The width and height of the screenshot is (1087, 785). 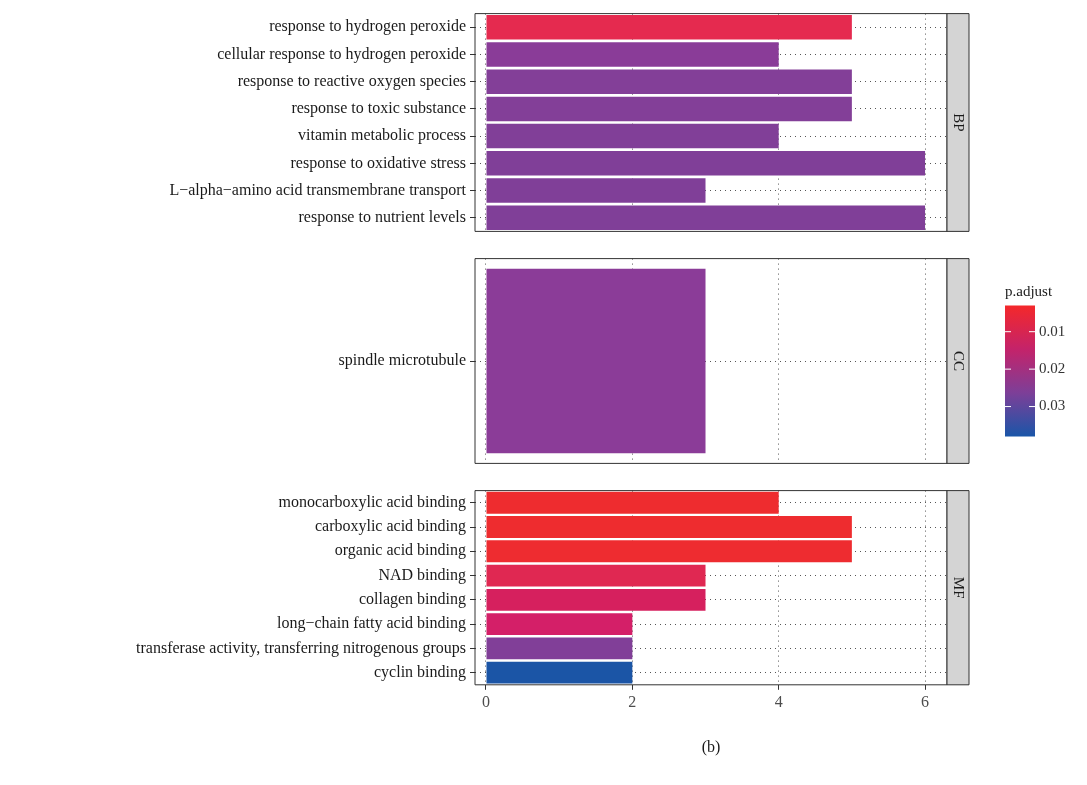 I want to click on y-tick-label: carboxylic acid binding, so click(x=390, y=526).